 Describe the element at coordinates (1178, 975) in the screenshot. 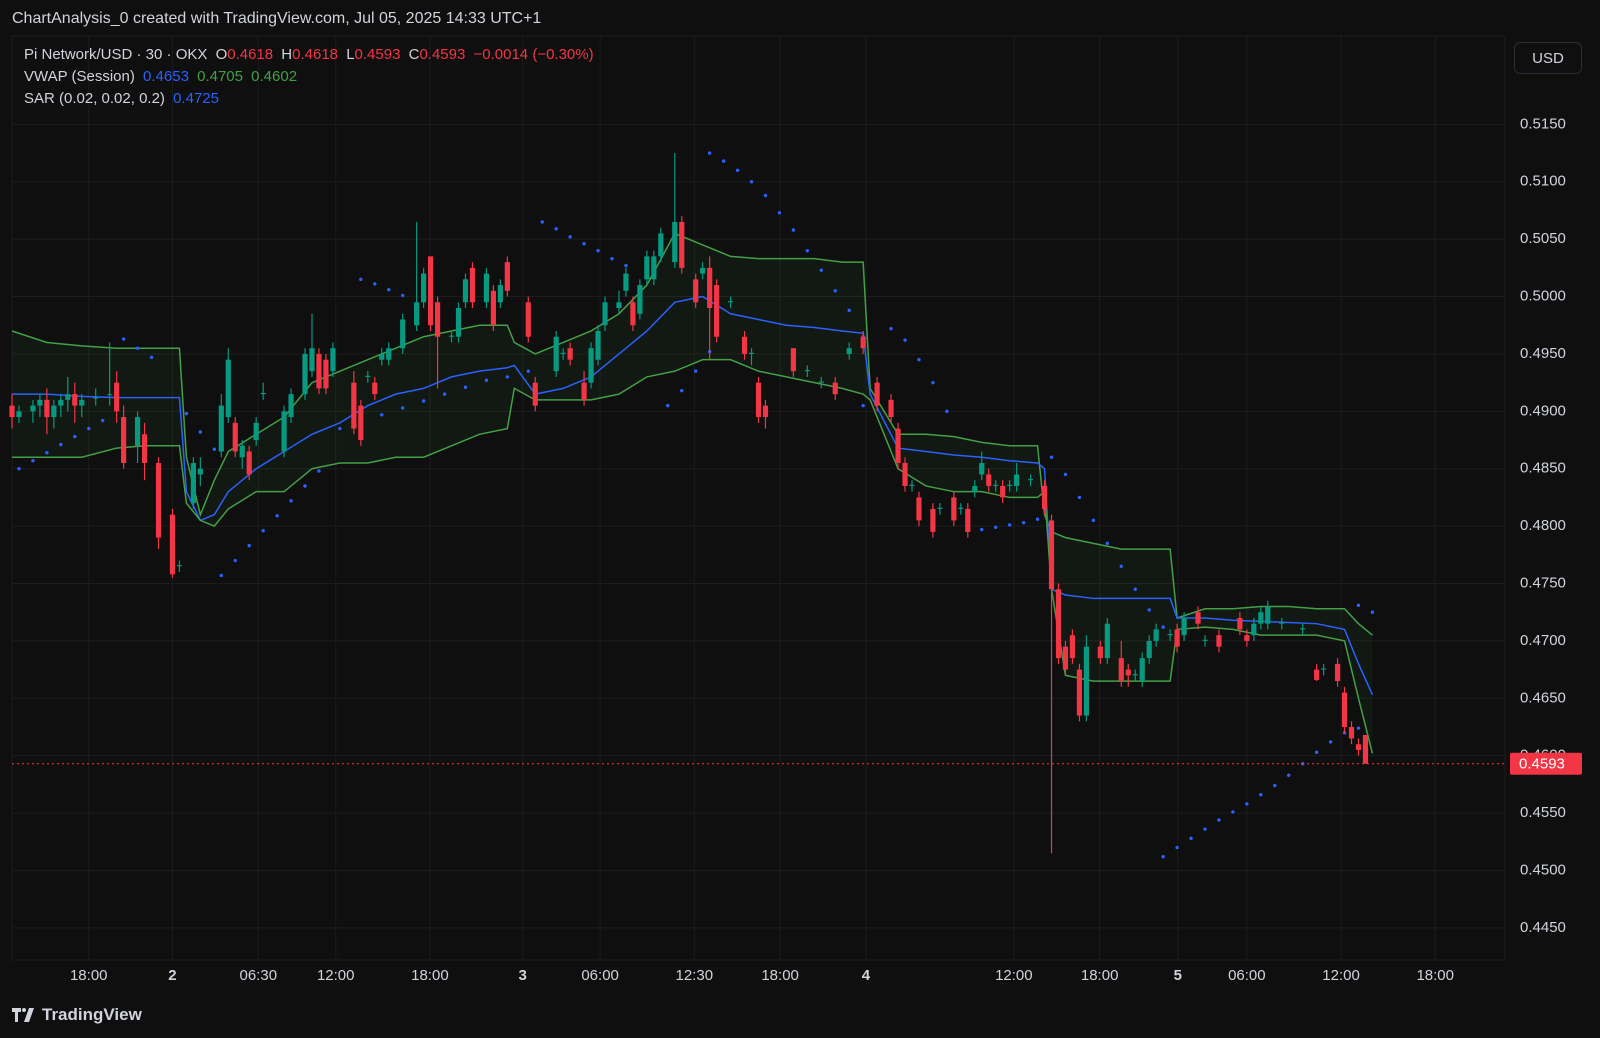

I see `x-tick-label: 5` at that location.